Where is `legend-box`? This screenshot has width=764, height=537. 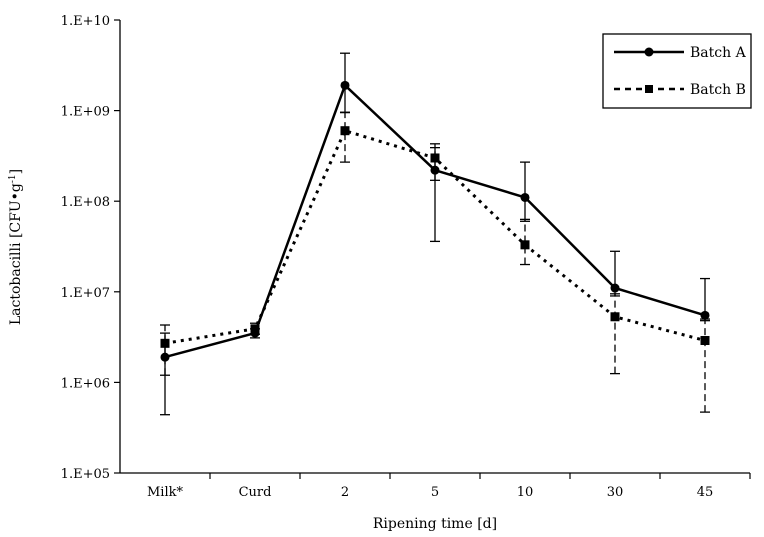 legend-box is located at coordinates (677, 71).